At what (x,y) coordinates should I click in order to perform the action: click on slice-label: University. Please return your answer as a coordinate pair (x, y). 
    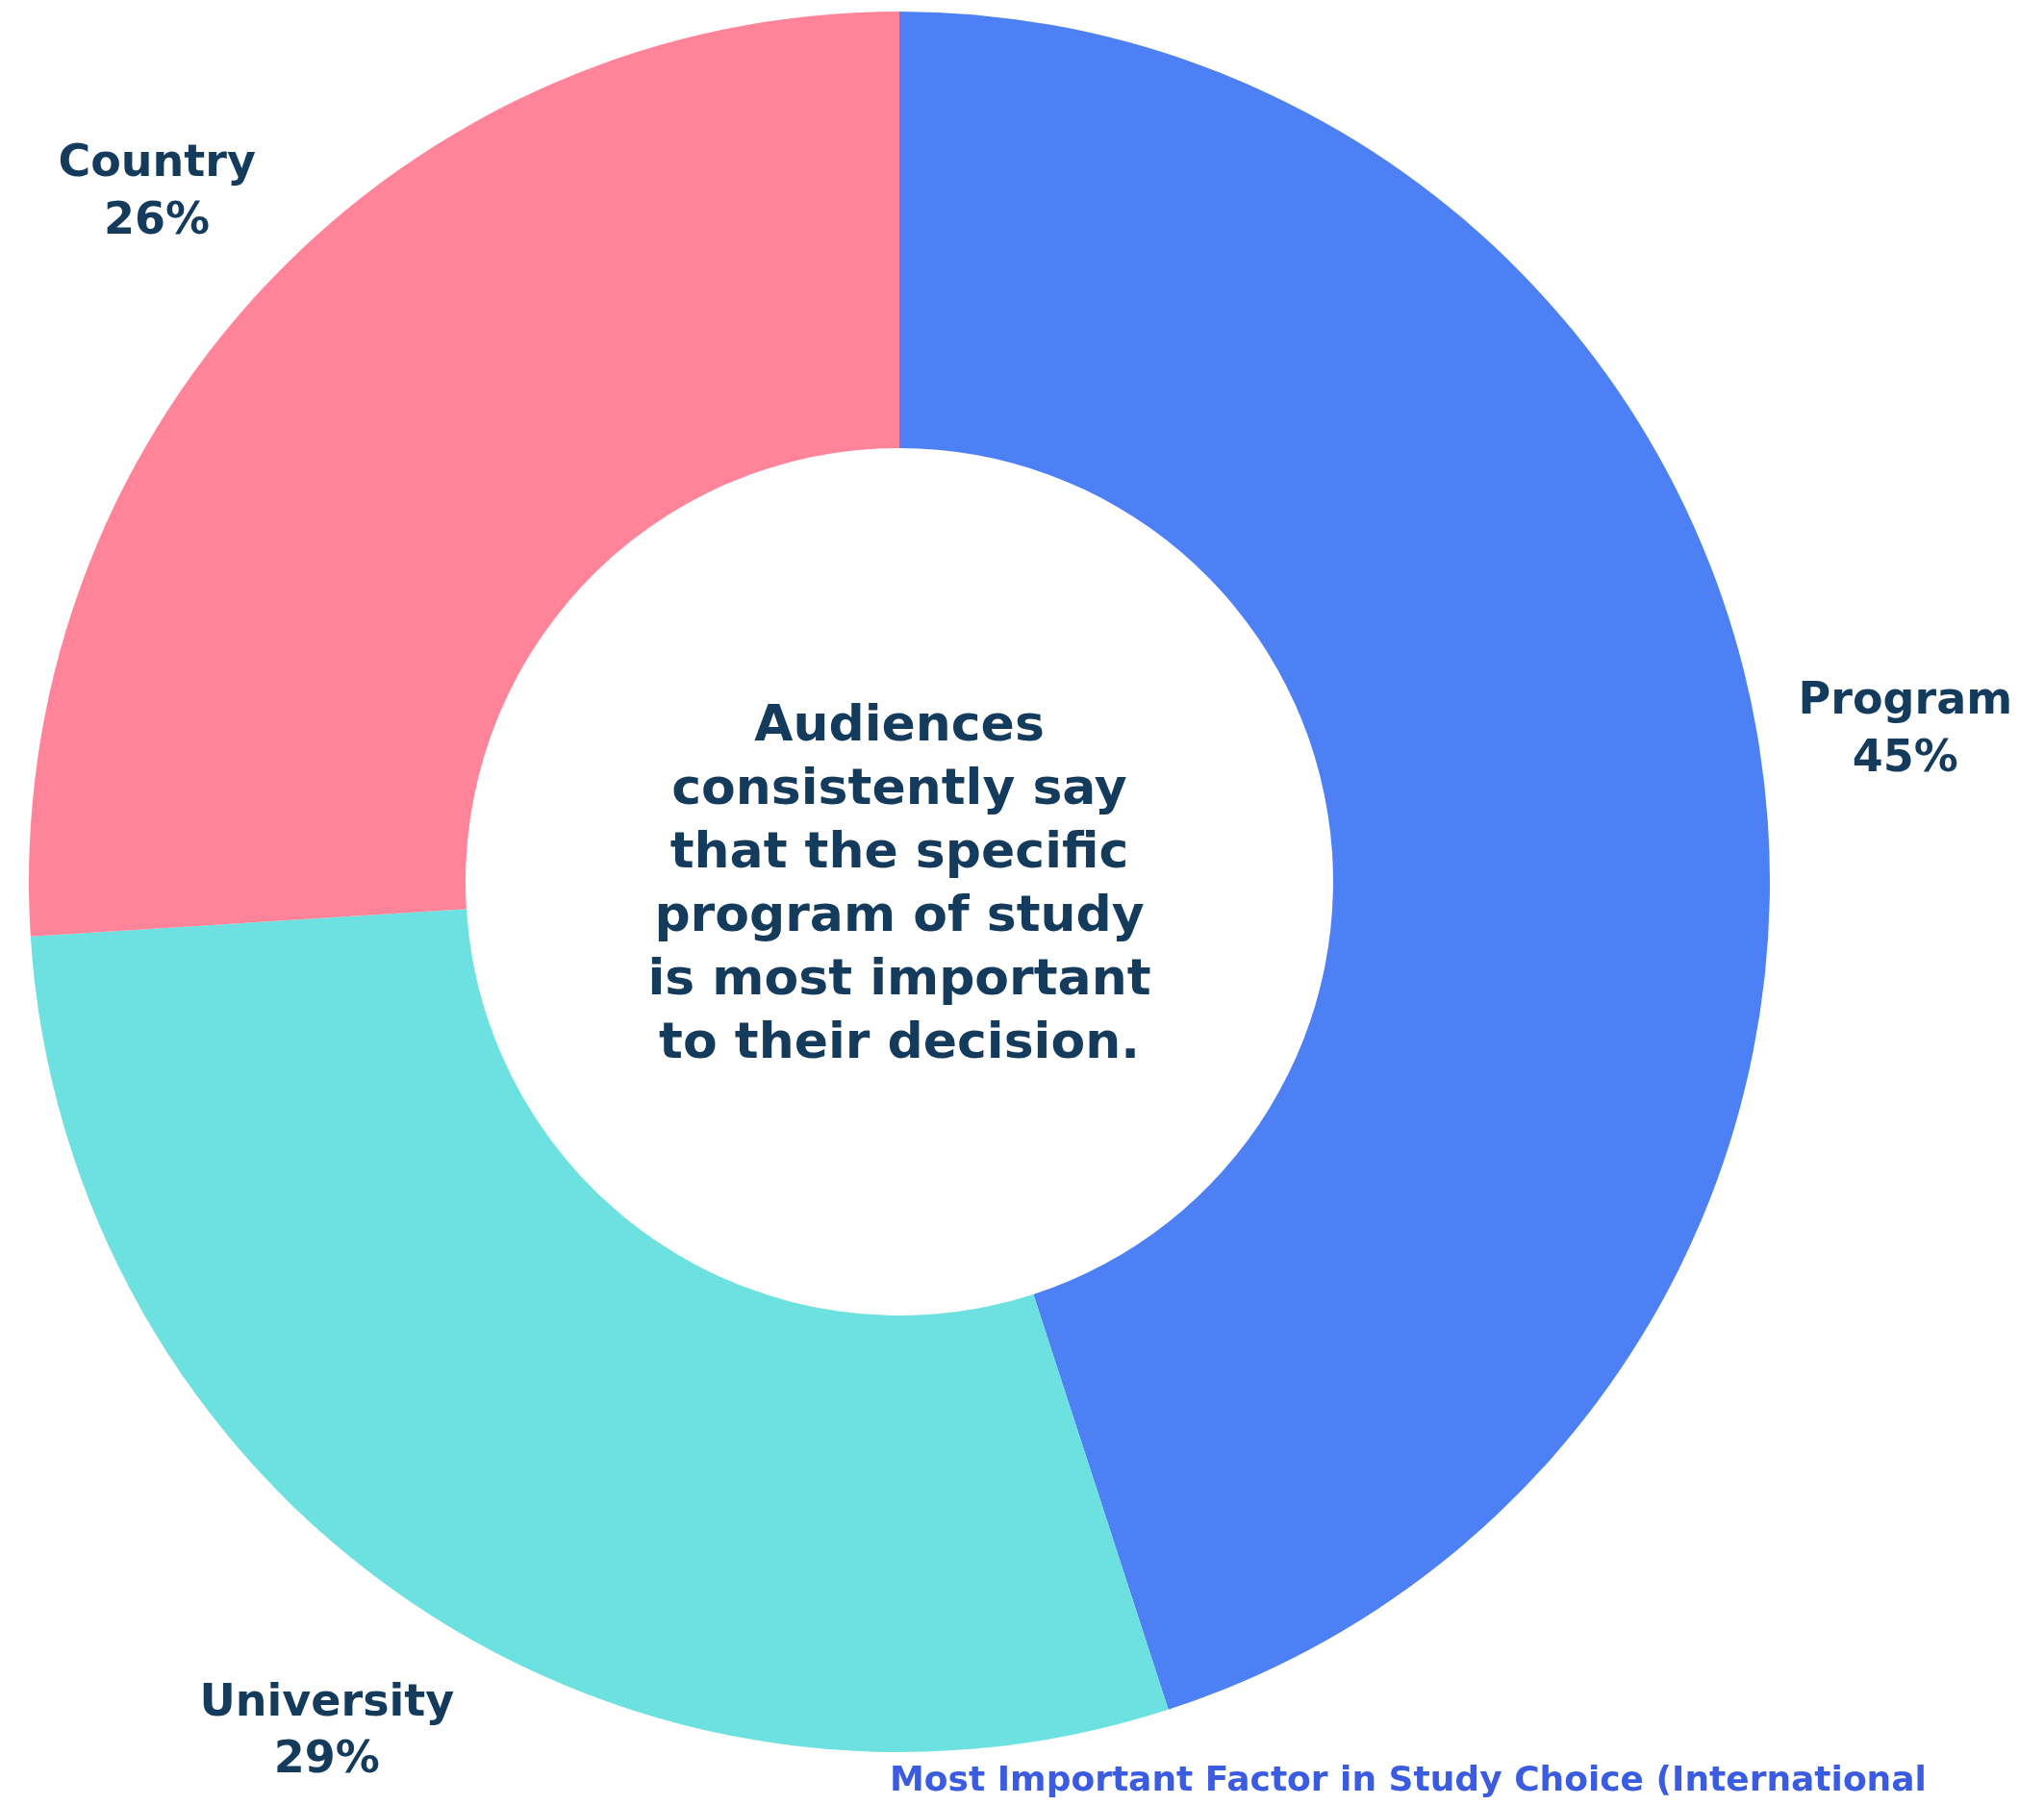
    Looking at the image, I should click on (327, 1699).